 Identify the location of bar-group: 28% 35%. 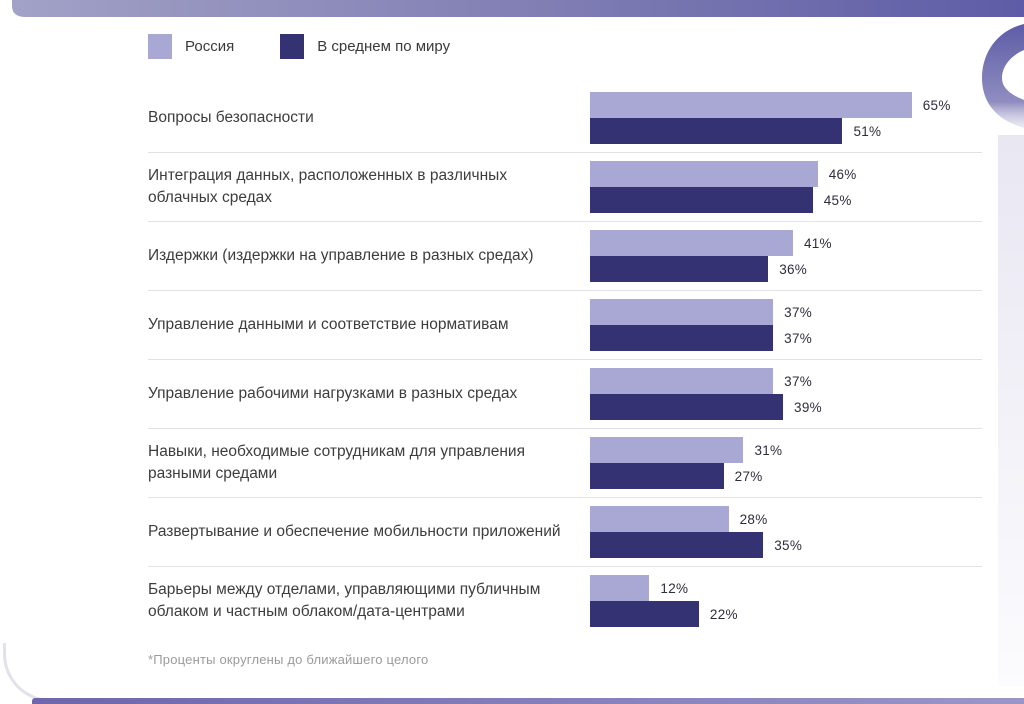
(786, 532).